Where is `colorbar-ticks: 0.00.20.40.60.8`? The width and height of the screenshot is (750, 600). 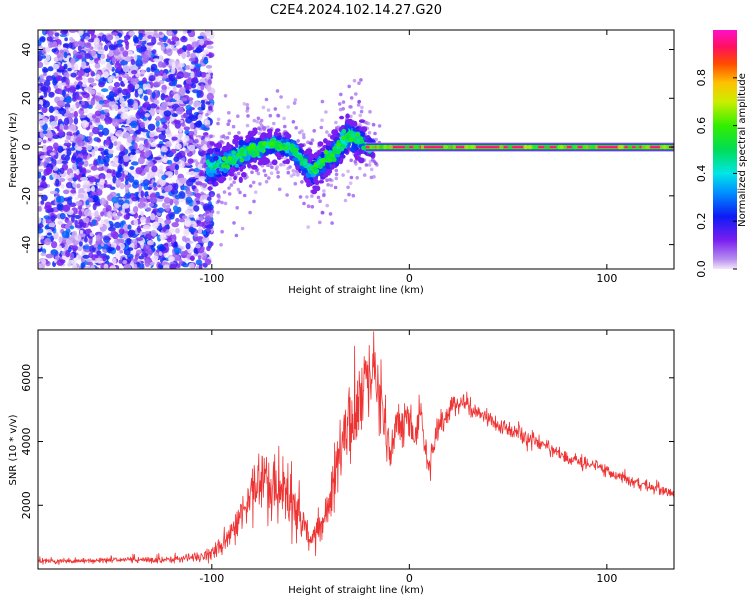
colorbar-ticks: 0.00.20.40.60.8 is located at coordinates (716, 173).